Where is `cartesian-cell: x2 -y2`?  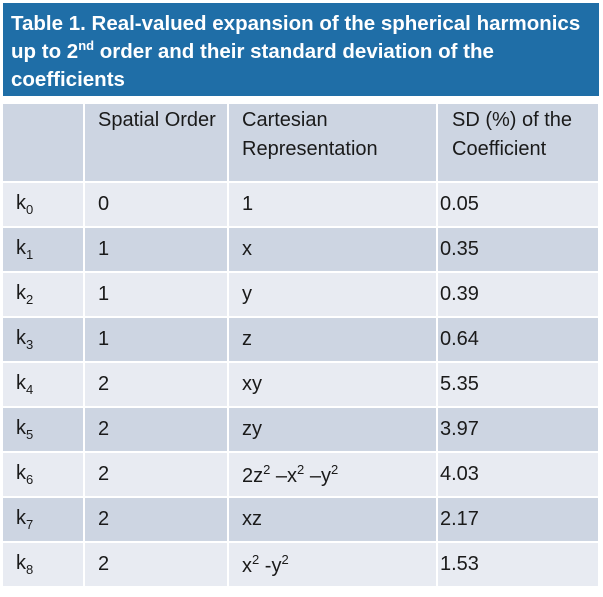 cartesian-cell: x2 -y2 is located at coordinates (333, 565).